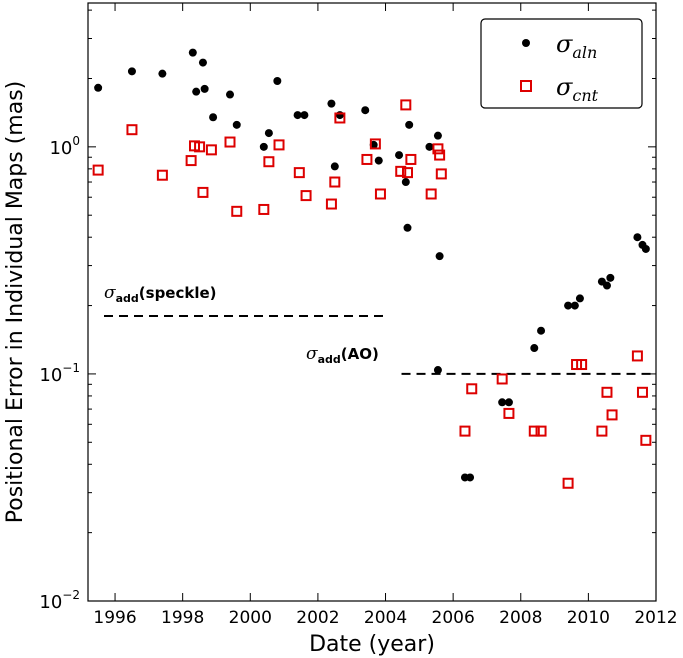 The height and width of the screenshot is (658, 683). Describe the element at coordinates (380, 344) in the screenshot. I see `reference-lines` at that location.